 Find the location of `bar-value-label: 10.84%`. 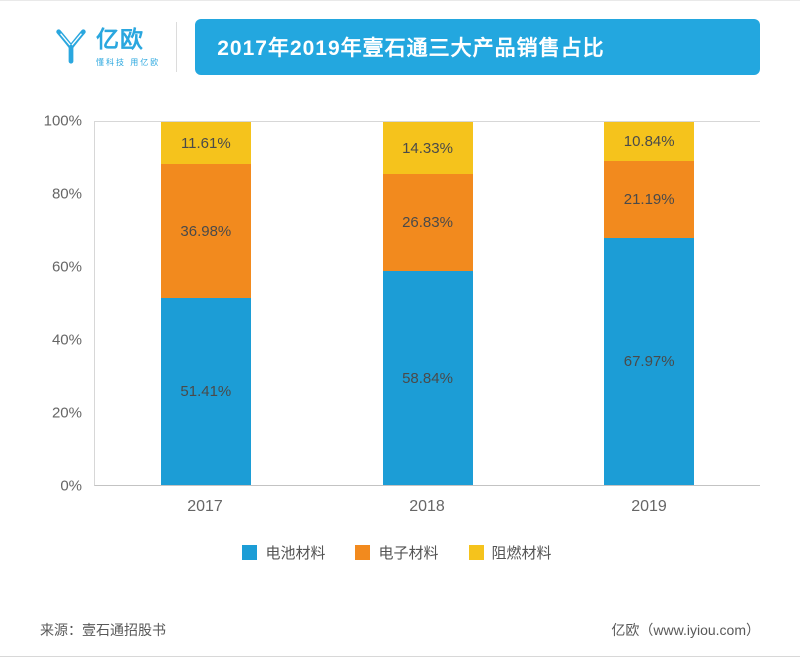

bar-value-label: 10.84% is located at coordinates (649, 142).